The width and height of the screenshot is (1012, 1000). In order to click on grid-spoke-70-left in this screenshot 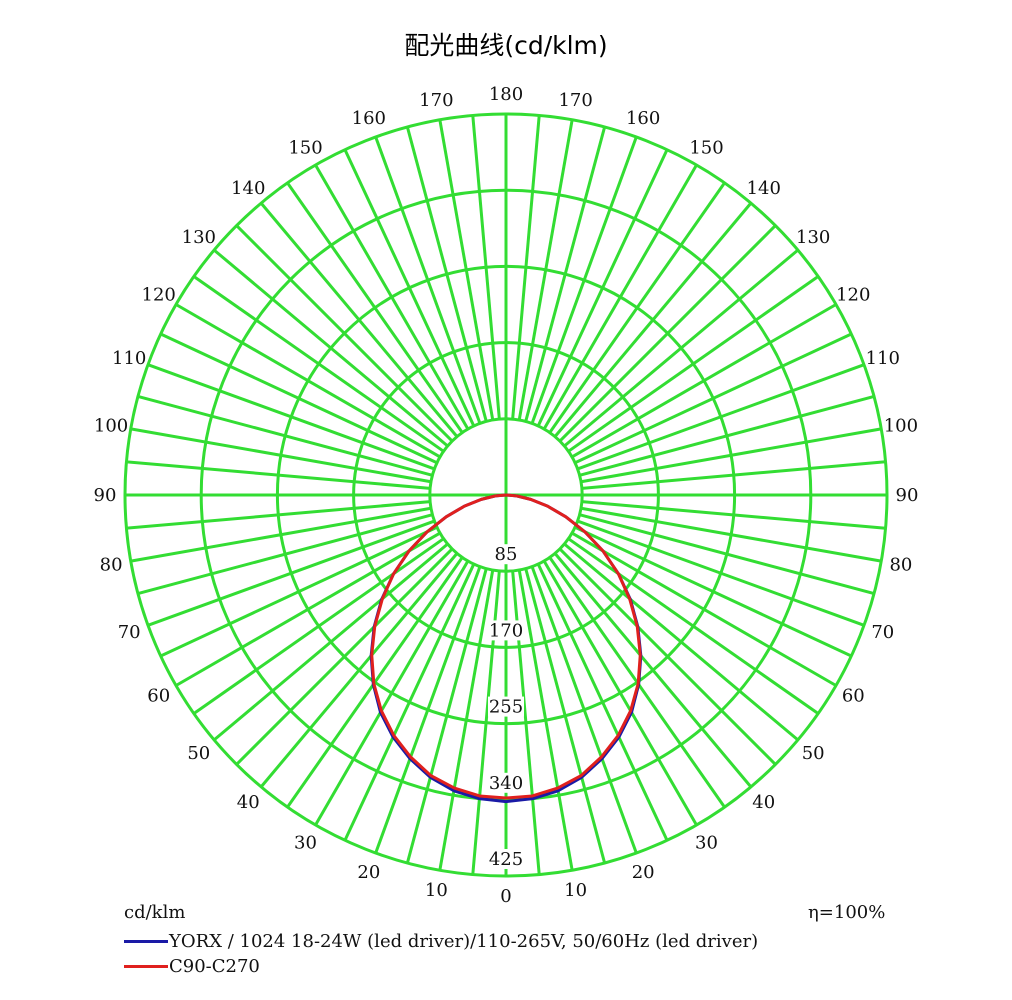, I will do `click(291, 573)`.